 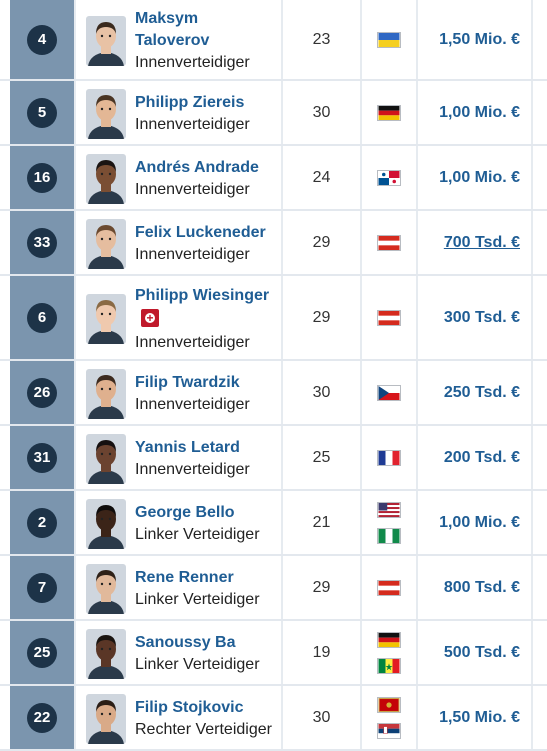 What do you see at coordinates (150, 318) in the screenshot?
I see `injury-icon` at bounding box center [150, 318].